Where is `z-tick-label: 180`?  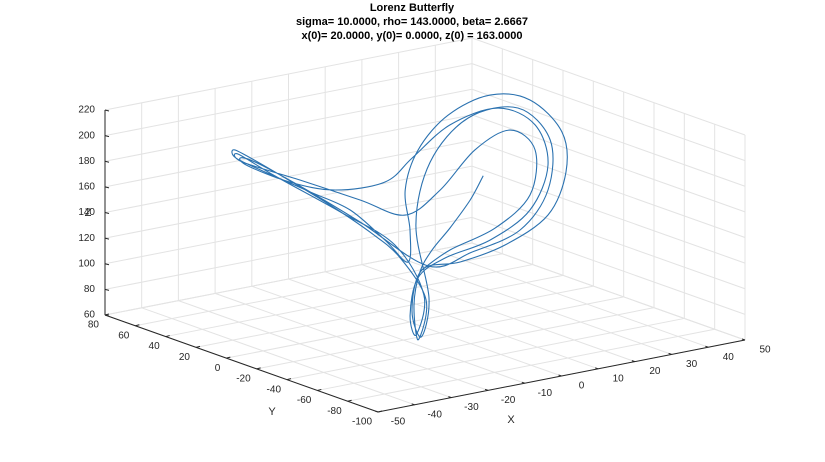
z-tick-label: 180 is located at coordinates (86, 161).